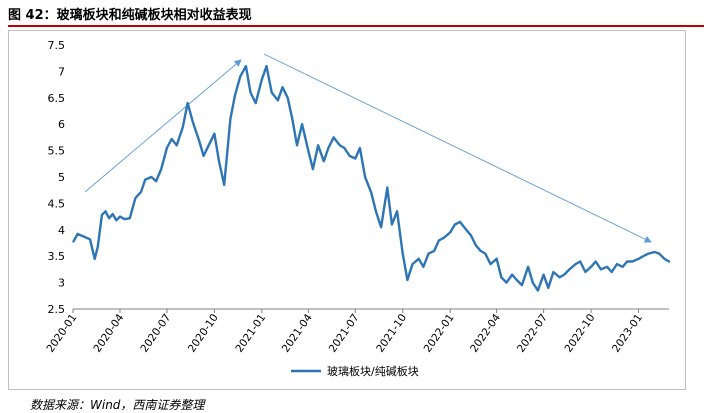 The width and height of the screenshot is (712, 413). I want to click on y-axis: 2.5 3 3.5 4 4.5 5 5.5 6 6.5 7 7.5, so click(57, 177).